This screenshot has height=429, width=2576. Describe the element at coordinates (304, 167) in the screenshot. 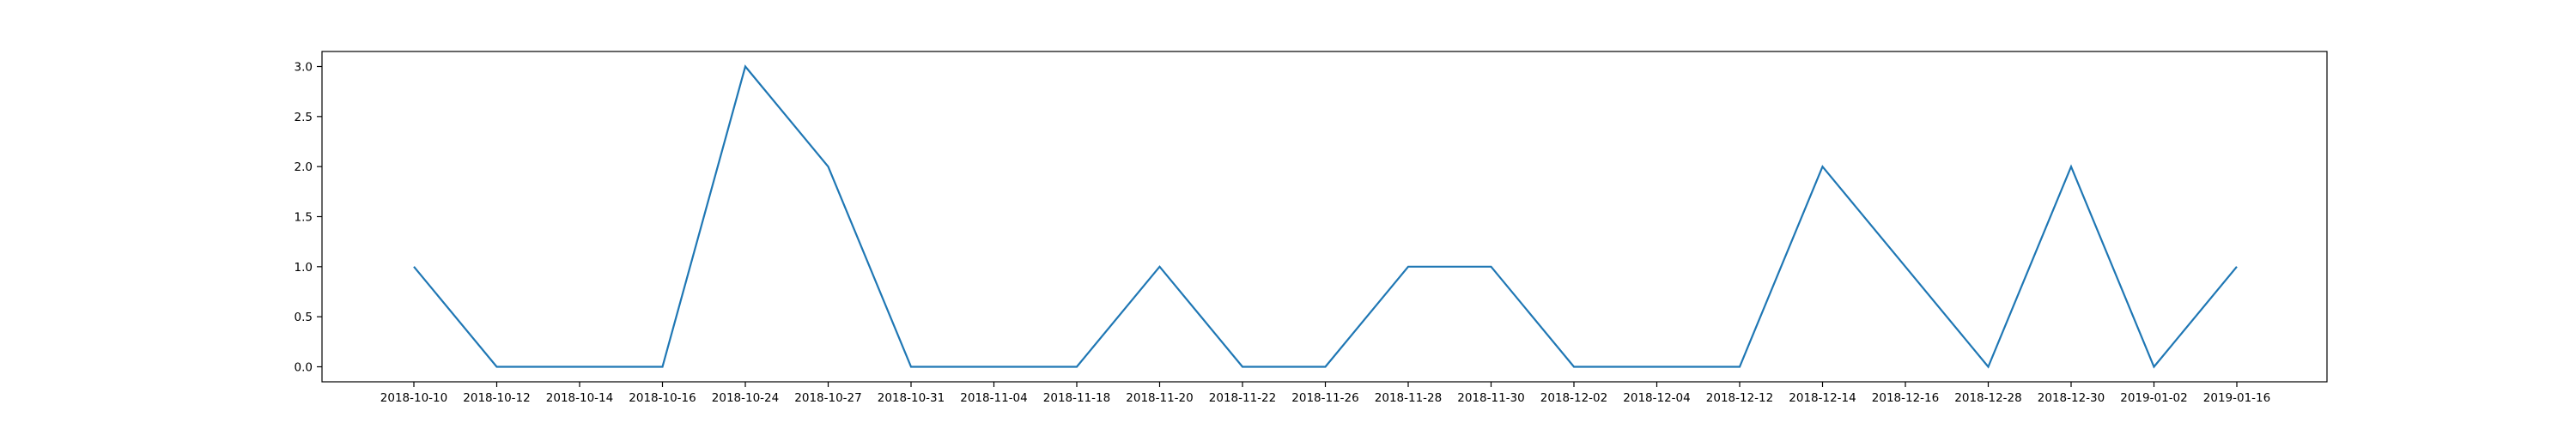

I see `y-tick-label: 2.0` at that location.